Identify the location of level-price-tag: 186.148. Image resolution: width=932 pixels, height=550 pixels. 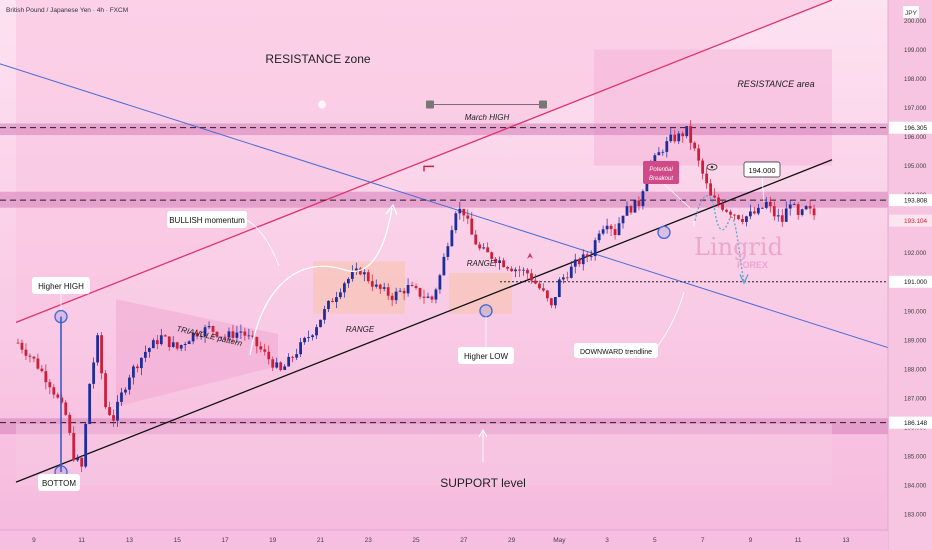
(916, 423).